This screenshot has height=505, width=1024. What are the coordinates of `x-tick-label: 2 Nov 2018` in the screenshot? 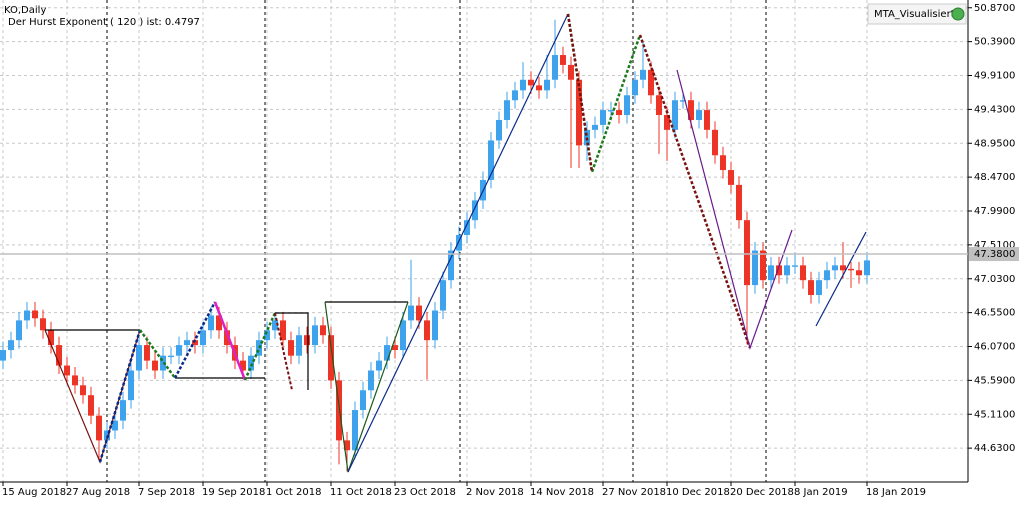 It's located at (495, 492).